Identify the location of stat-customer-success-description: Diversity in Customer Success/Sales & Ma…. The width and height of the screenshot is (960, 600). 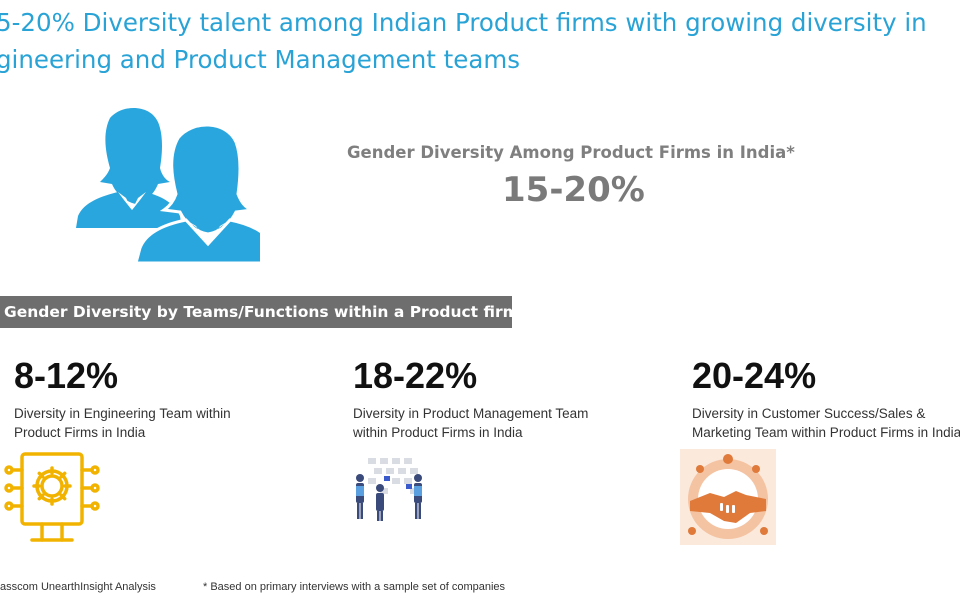
(826, 423).